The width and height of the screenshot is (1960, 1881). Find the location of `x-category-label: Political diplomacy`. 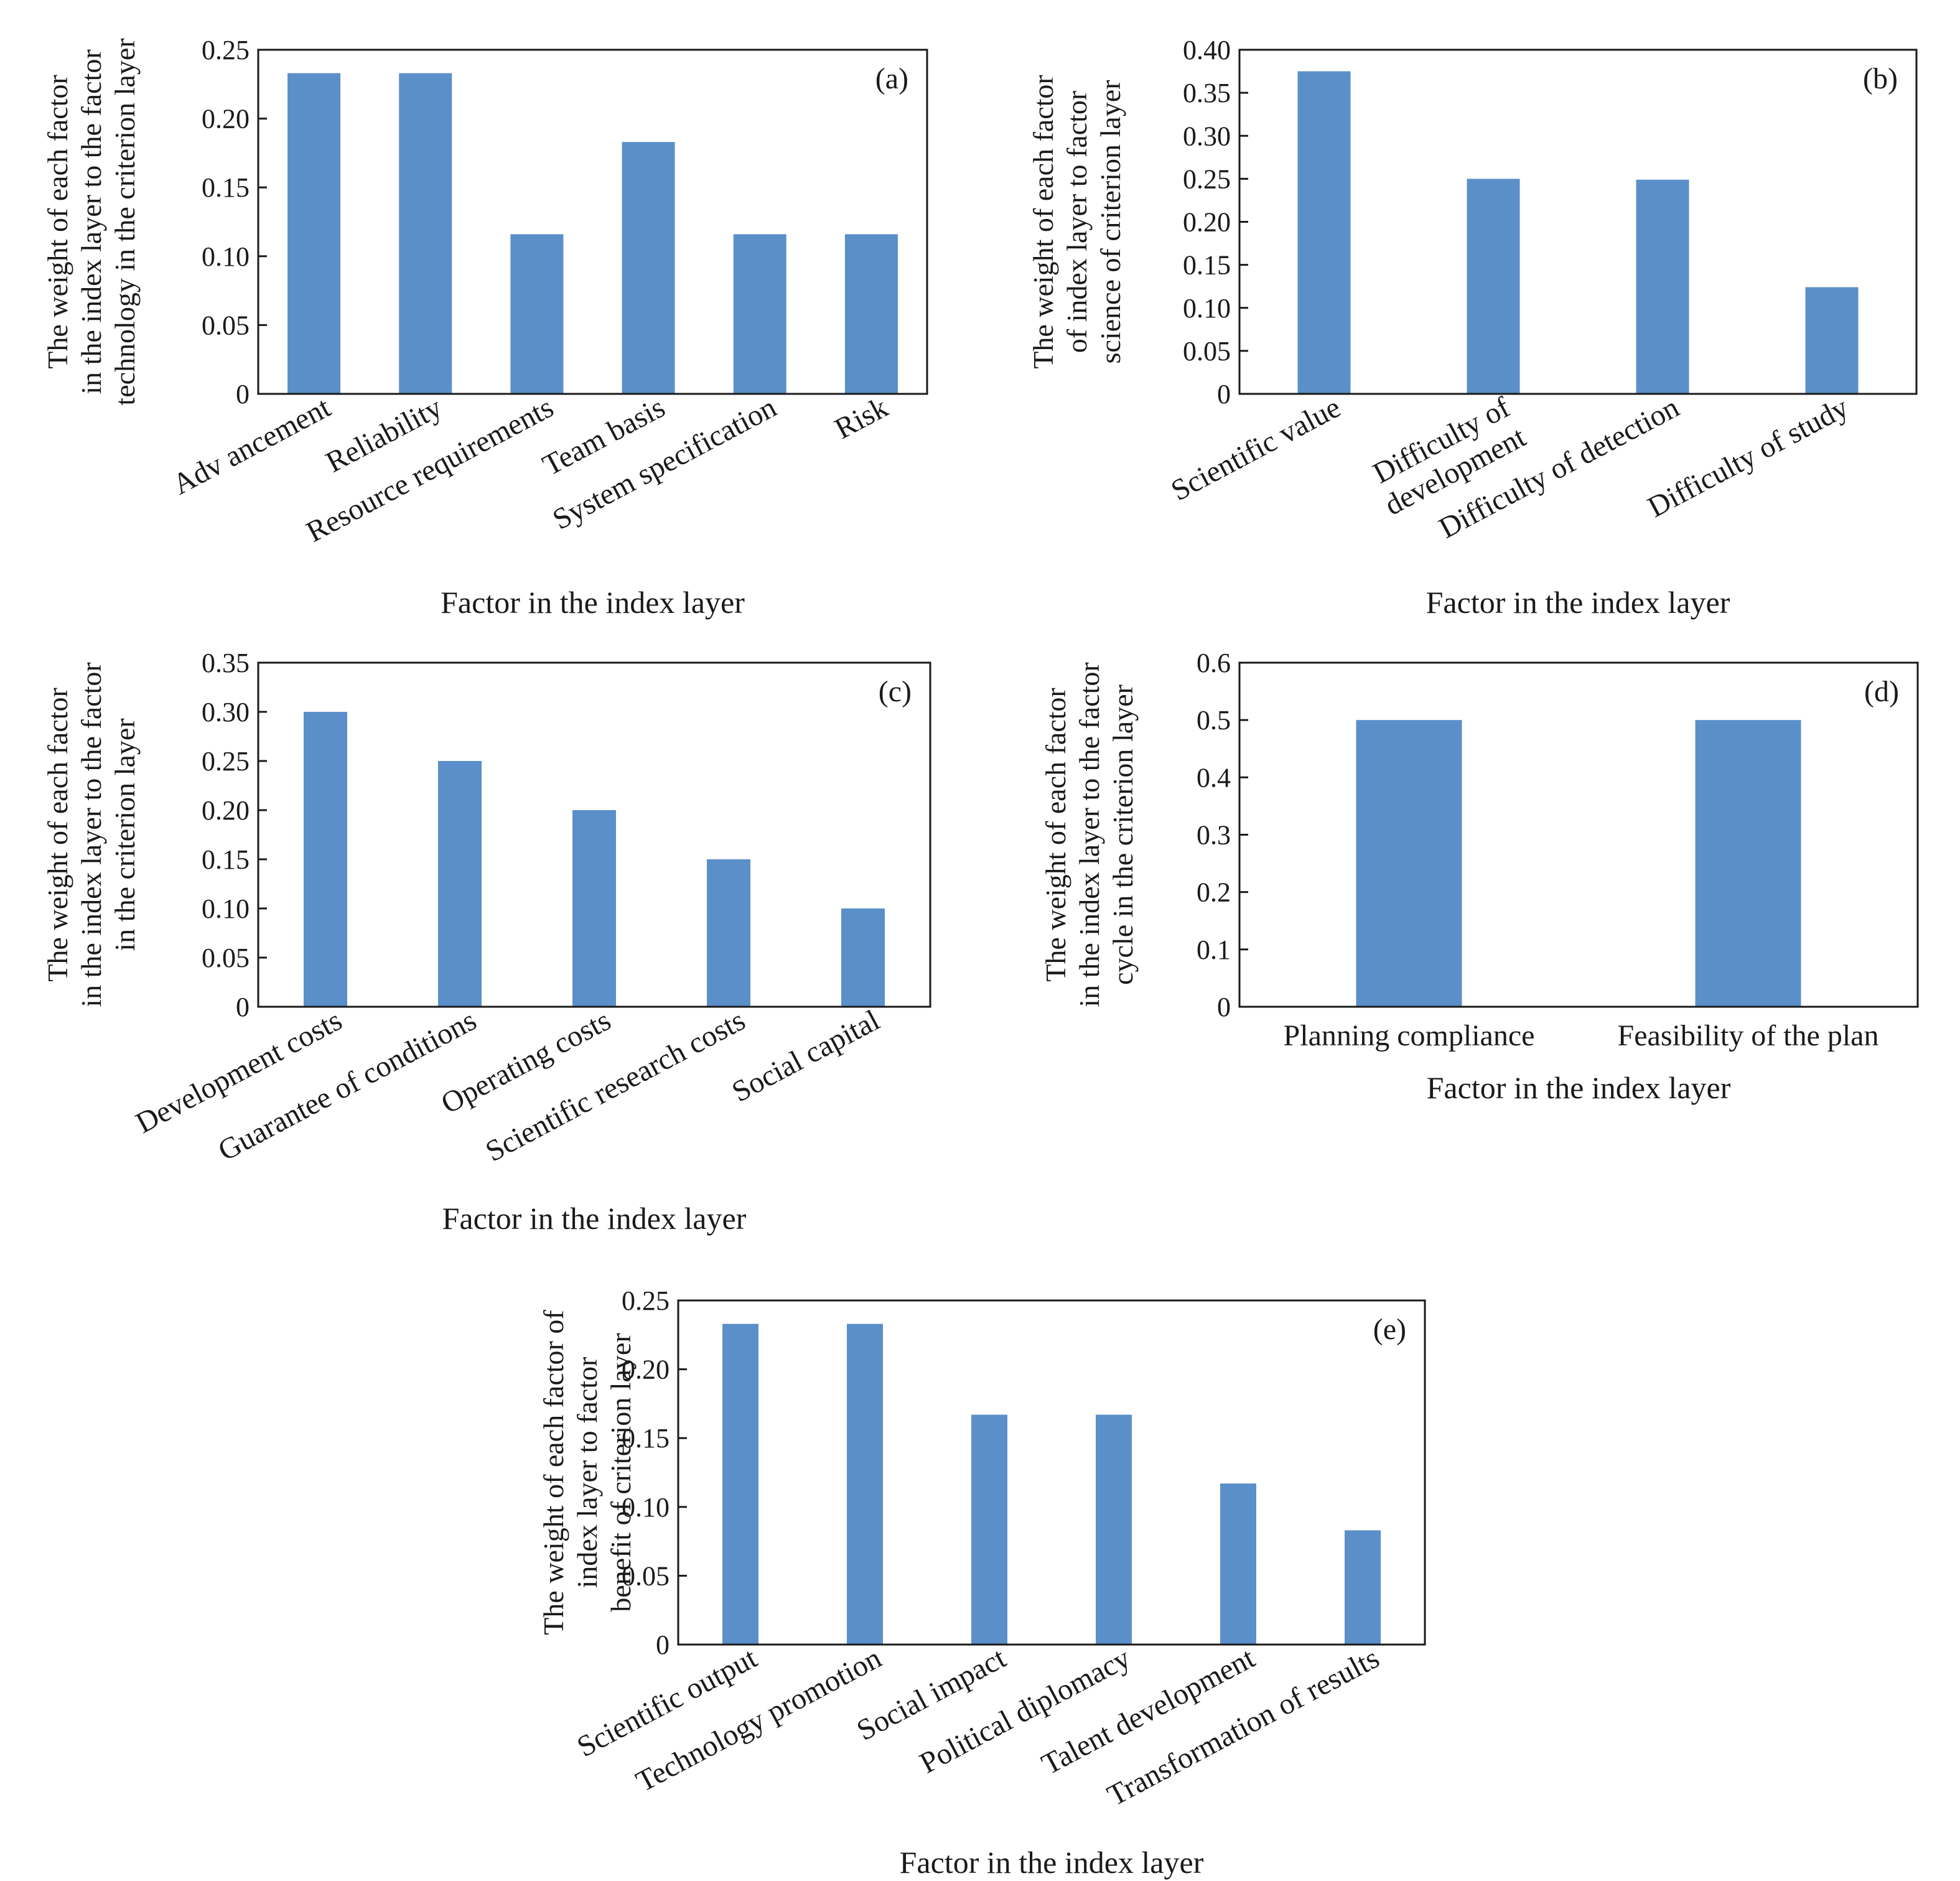

x-category-label: Political diplomacy is located at coordinates (1025, 1710).